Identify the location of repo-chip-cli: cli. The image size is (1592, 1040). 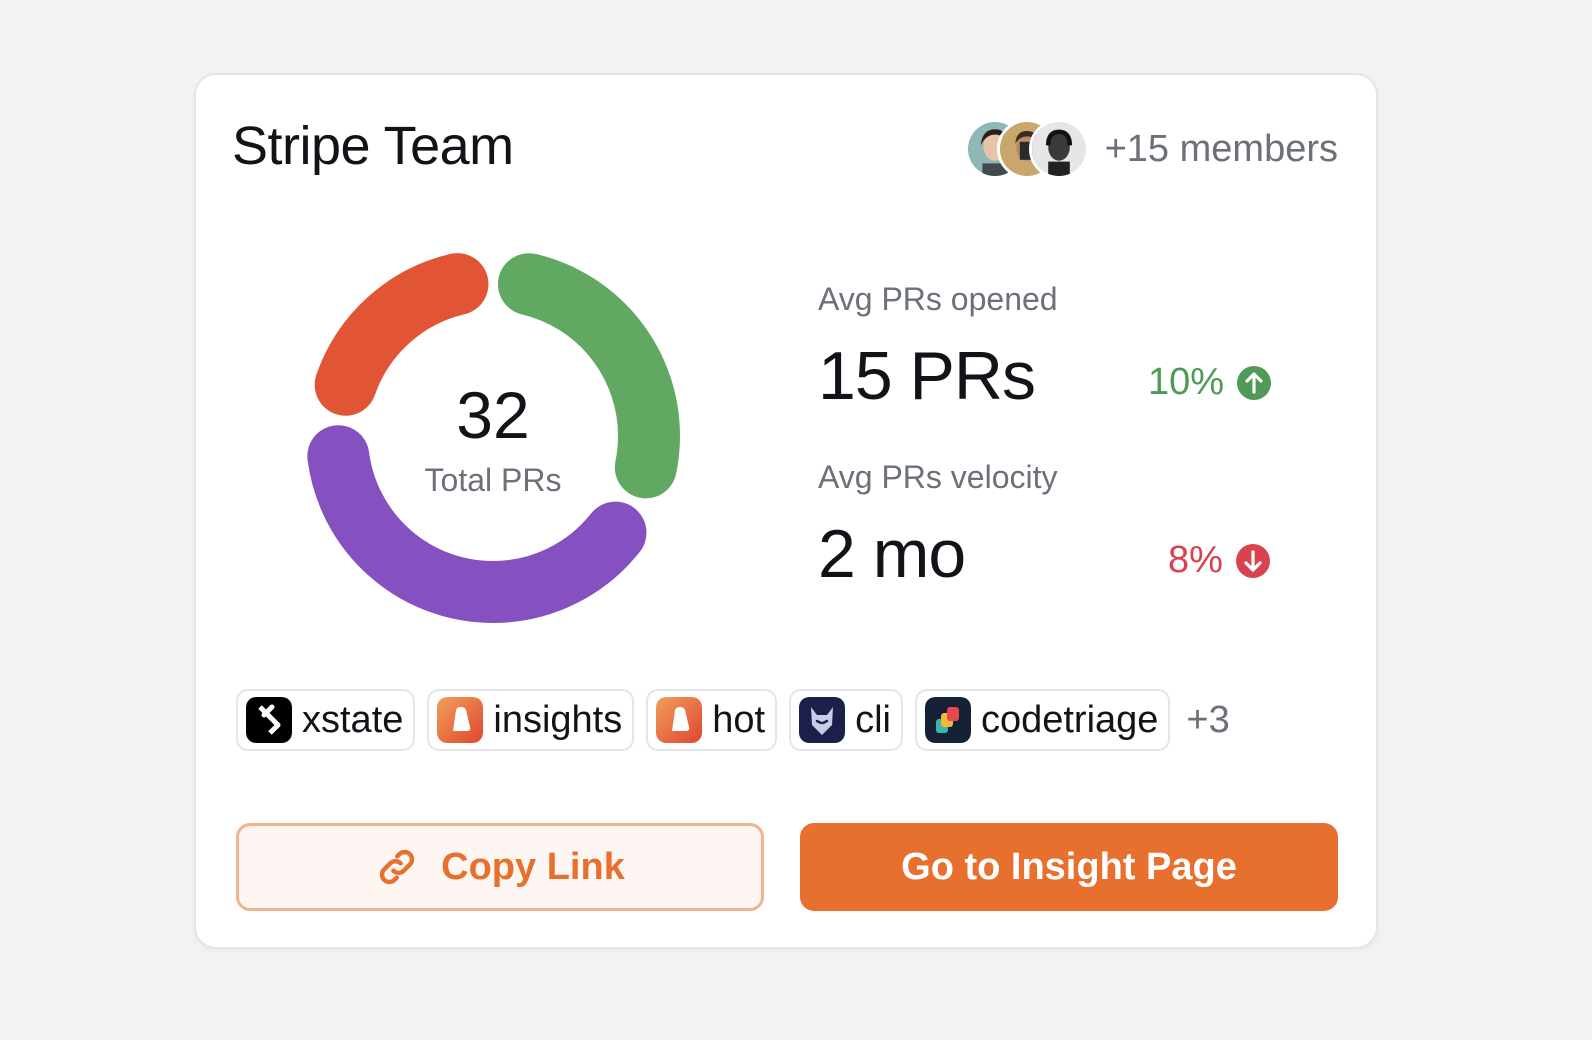
(846, 720).